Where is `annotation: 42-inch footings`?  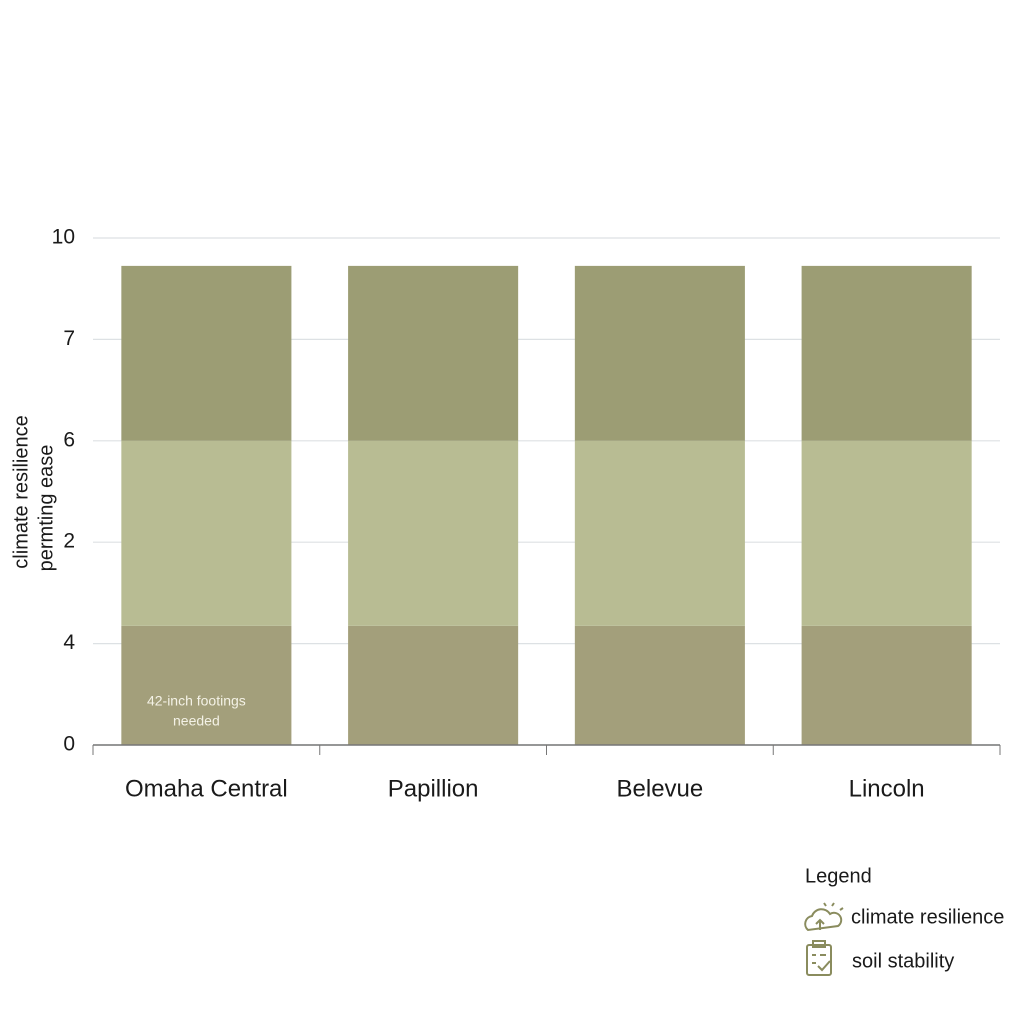 annotation: 42-inch footings is located at coordinates (196, 701).